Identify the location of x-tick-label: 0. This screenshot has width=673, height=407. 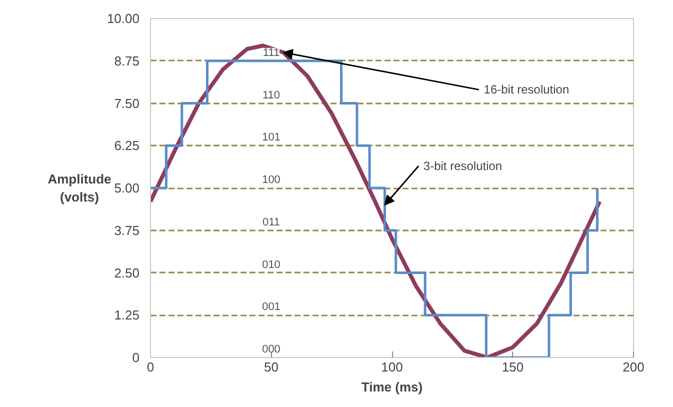
(150, 367).